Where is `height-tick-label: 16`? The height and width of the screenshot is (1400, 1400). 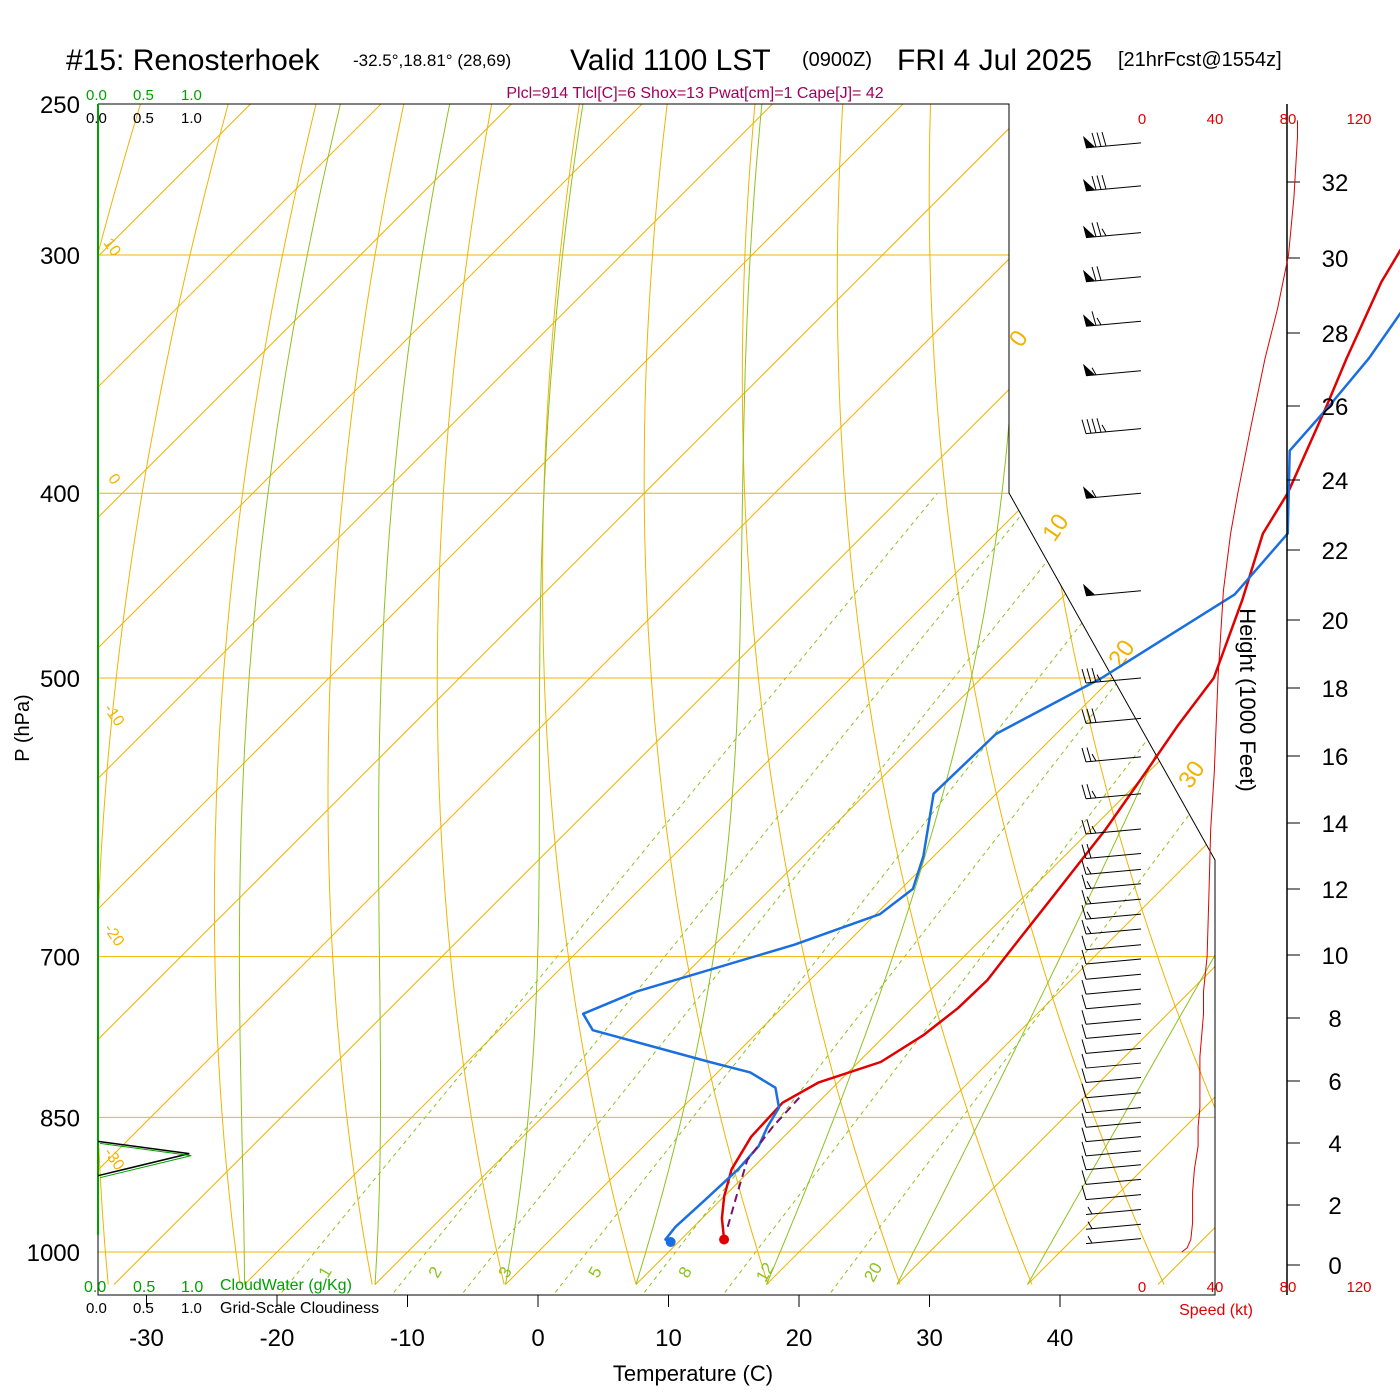 height-tick-label: 16 is located at coordinates (1335, 757).